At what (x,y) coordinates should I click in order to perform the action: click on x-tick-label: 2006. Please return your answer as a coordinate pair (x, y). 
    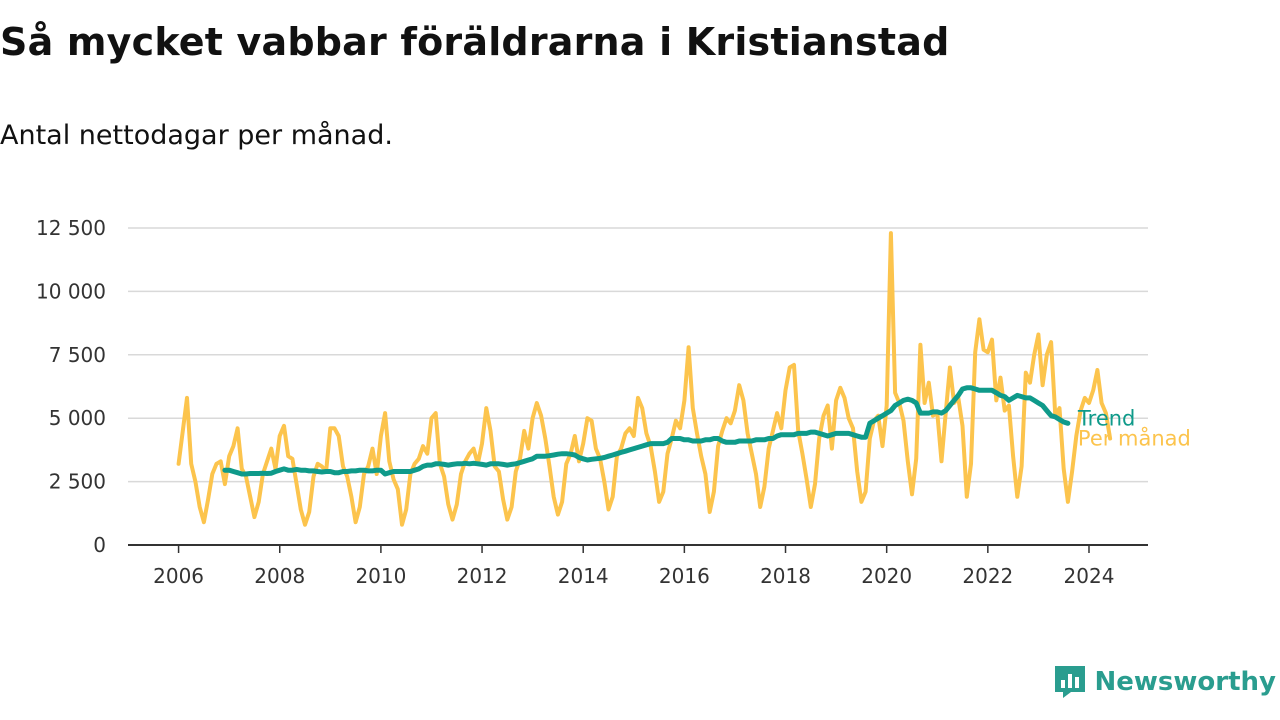
    Looking at the image, I should click on (178, 576).